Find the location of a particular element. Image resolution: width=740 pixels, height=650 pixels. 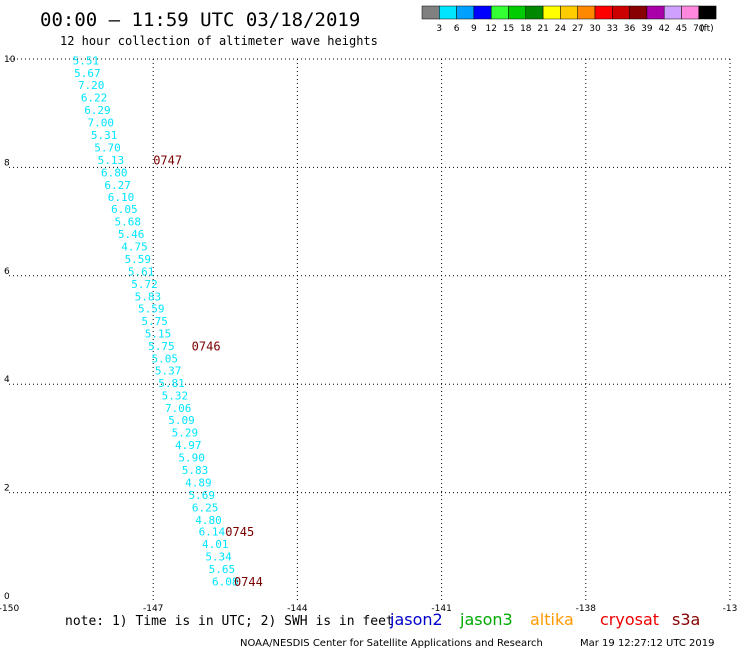

wave-height-point: 6.29 is located at coordinates (97, 110).